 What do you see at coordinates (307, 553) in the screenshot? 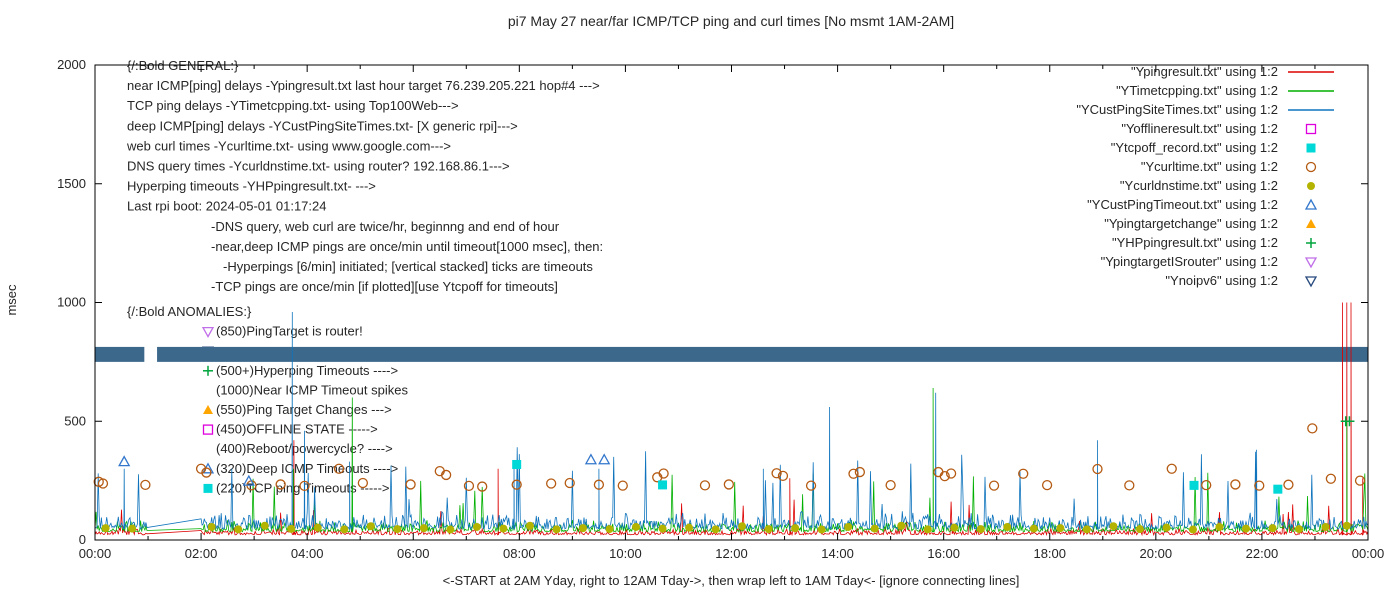
I see `x-tick-label: 04:00` at bounding box center [307, 553].